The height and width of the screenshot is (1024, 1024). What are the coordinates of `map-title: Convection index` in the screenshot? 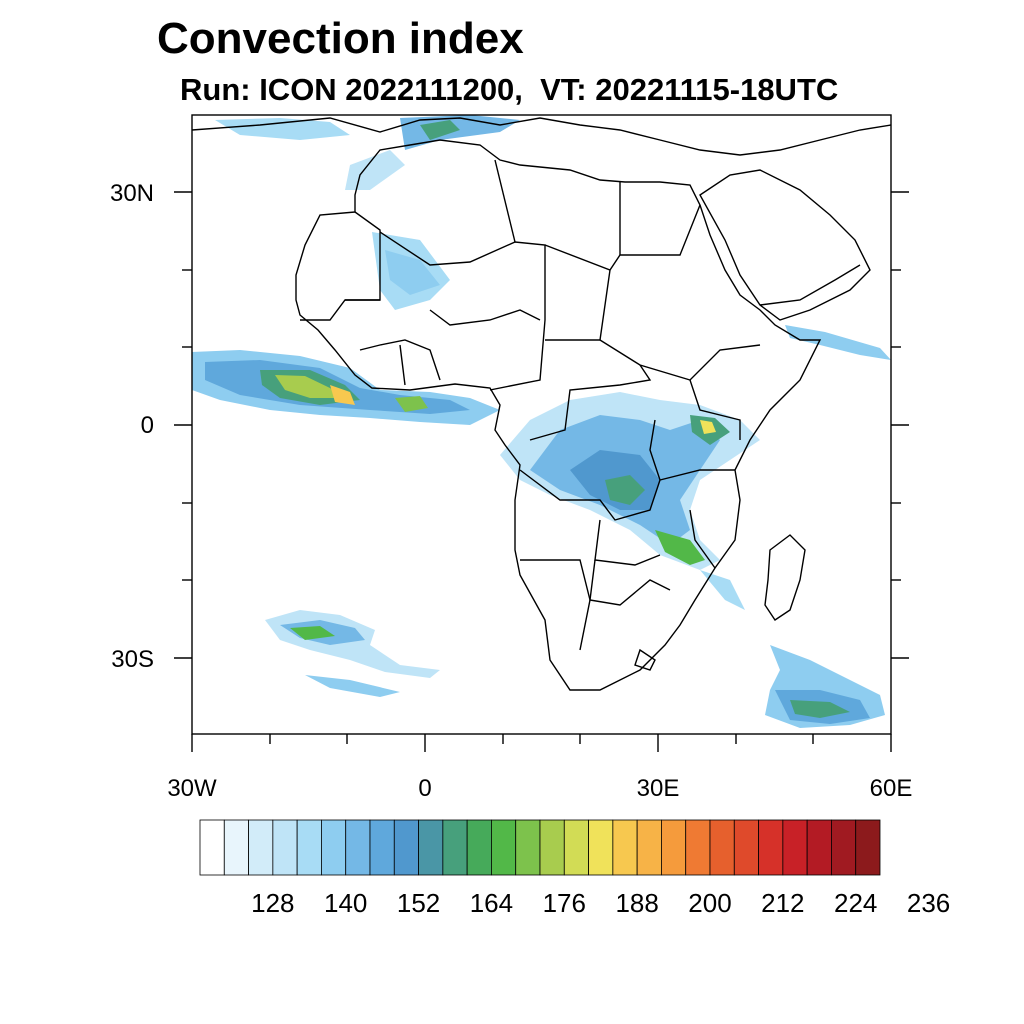 It's located at (340, 38).